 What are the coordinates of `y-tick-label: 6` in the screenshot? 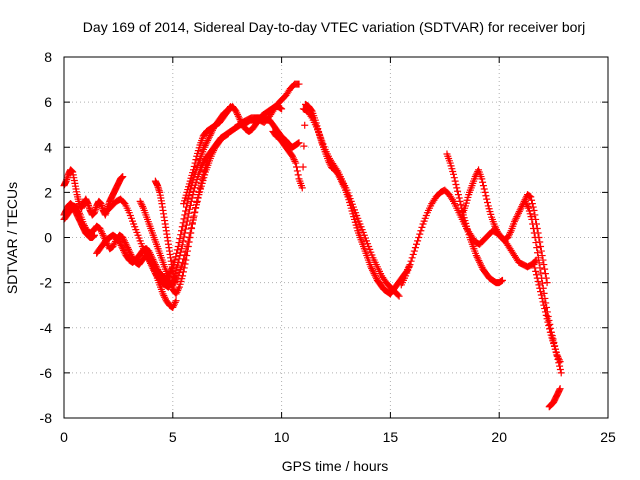 It's located at (48, 102).